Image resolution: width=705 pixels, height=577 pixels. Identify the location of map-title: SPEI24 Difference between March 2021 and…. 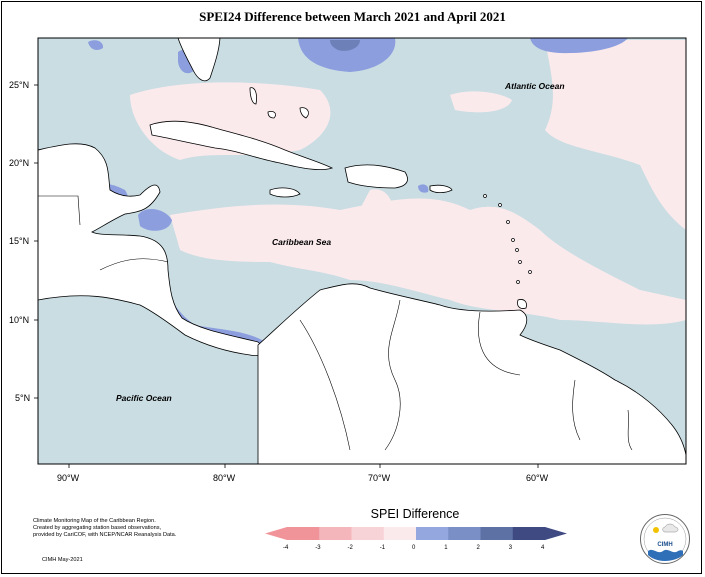
(352, 16).